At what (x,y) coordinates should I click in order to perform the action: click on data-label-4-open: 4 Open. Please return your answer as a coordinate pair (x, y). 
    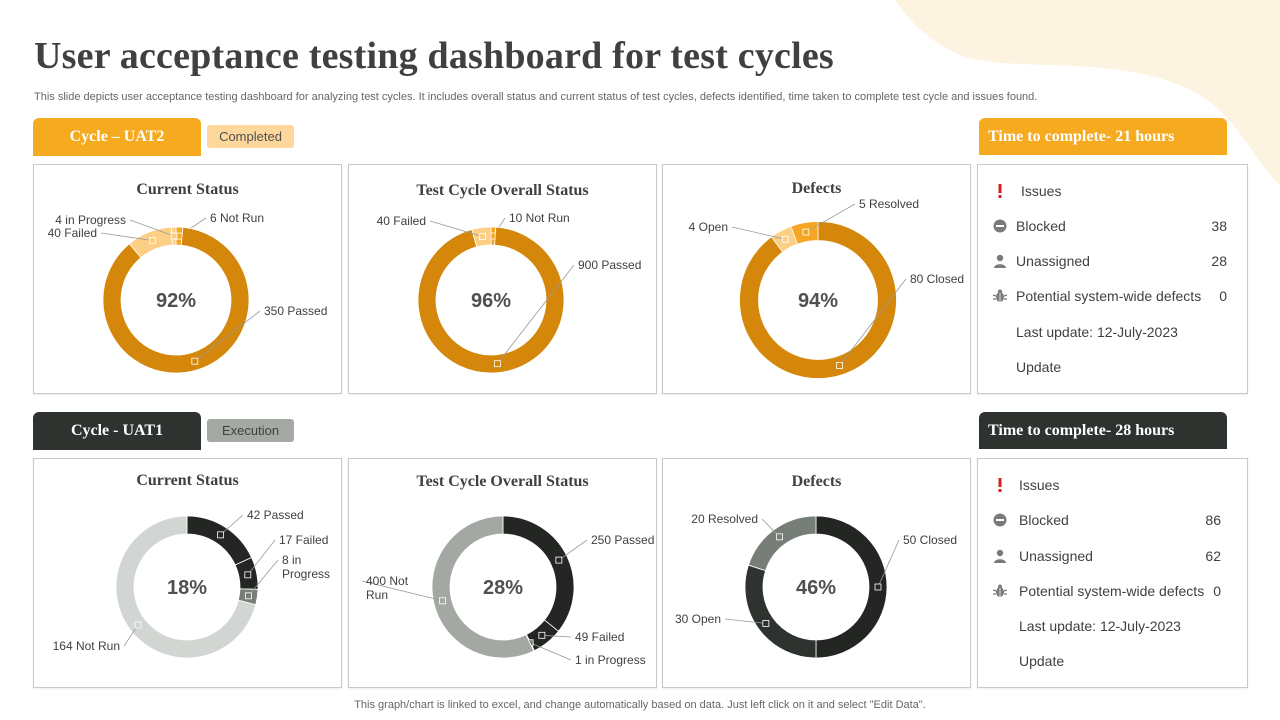
    Looking at the image, I should click on (708, 227).